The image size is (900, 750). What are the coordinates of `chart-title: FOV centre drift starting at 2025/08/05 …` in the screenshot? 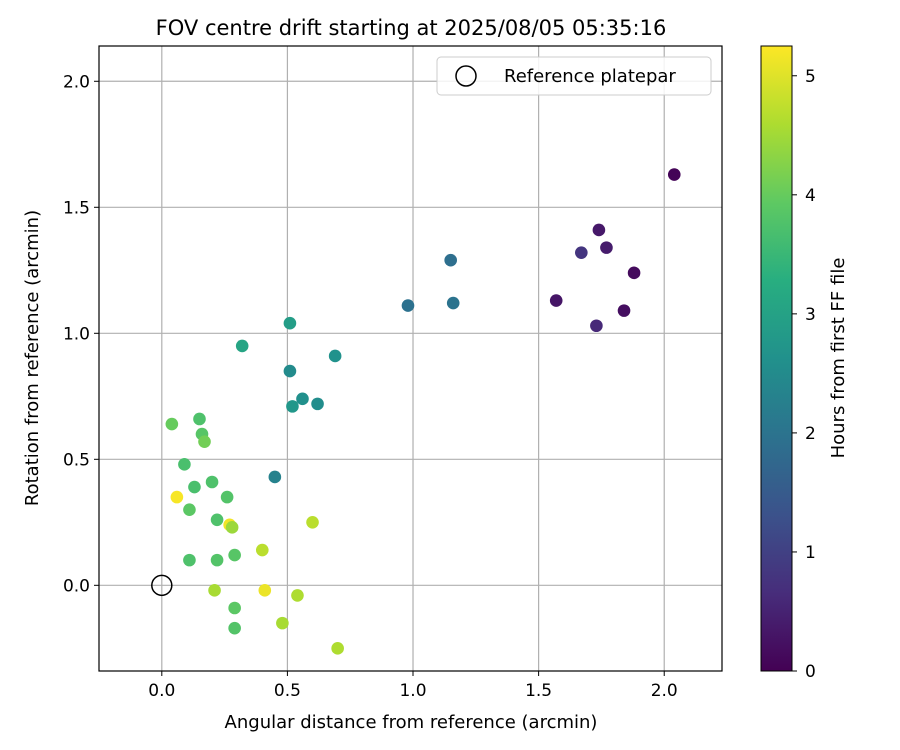 It's located at (411, 28).